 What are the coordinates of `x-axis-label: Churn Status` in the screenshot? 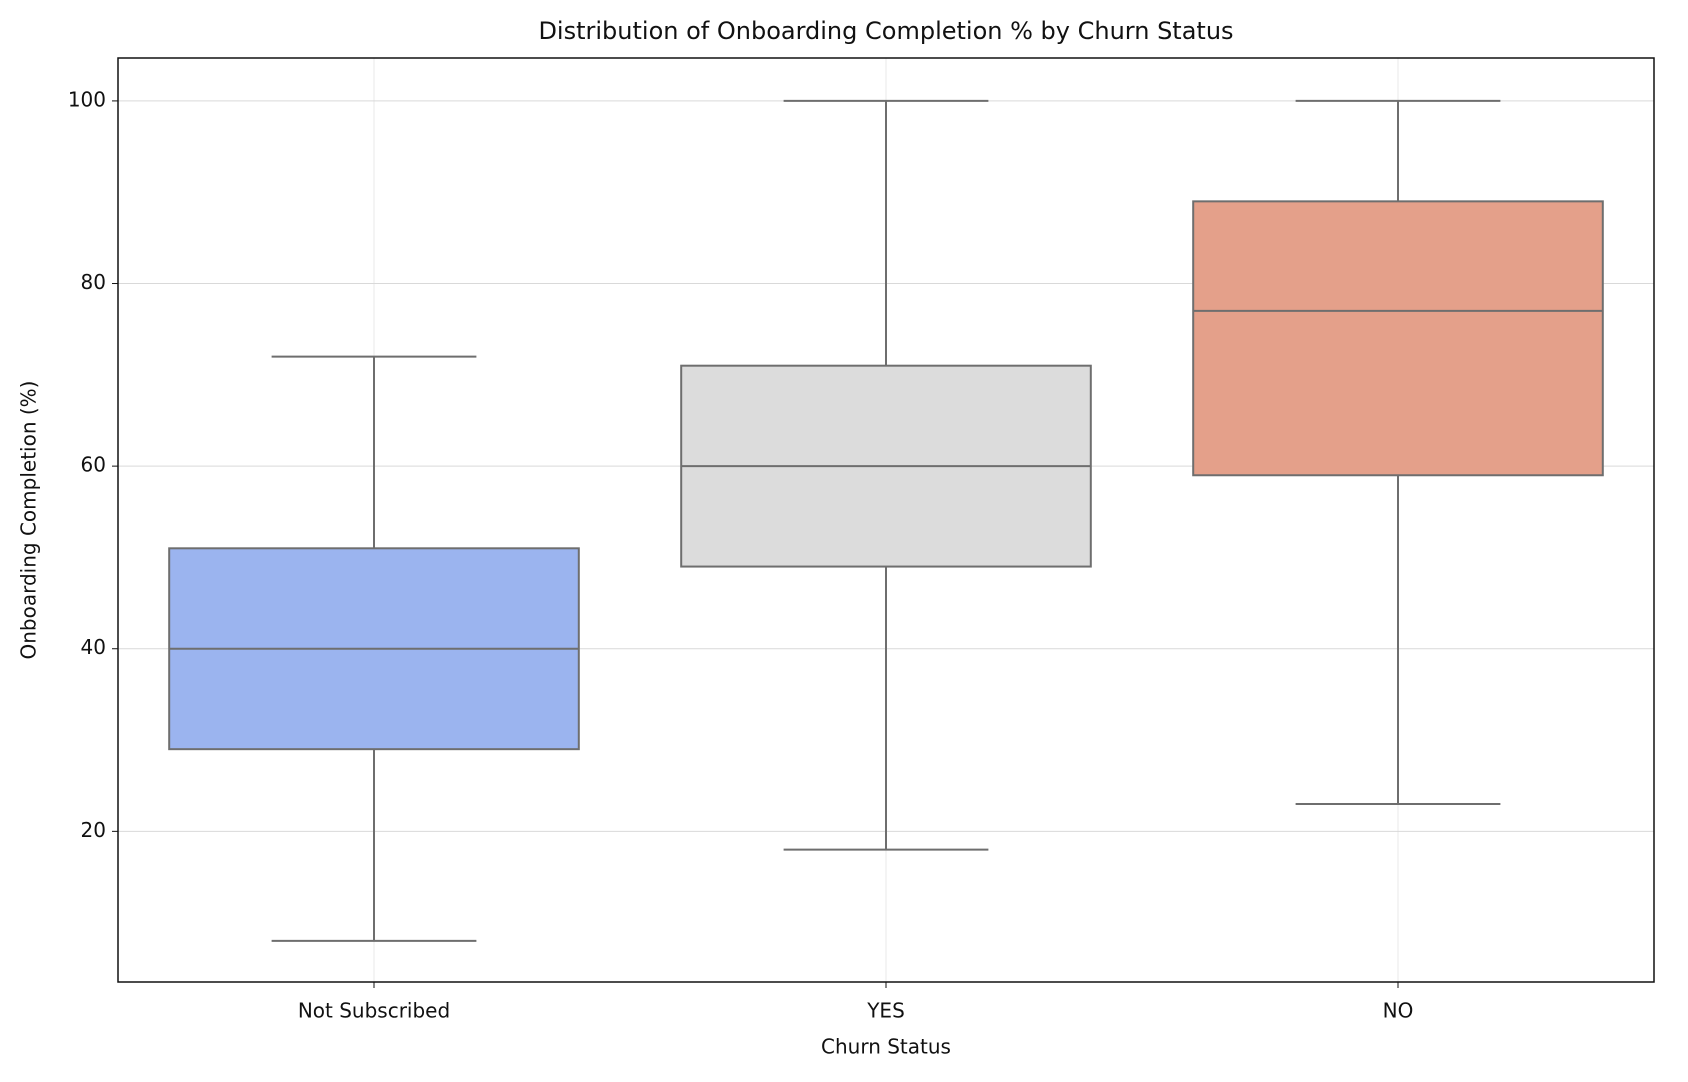 It's located at (886, 1047).